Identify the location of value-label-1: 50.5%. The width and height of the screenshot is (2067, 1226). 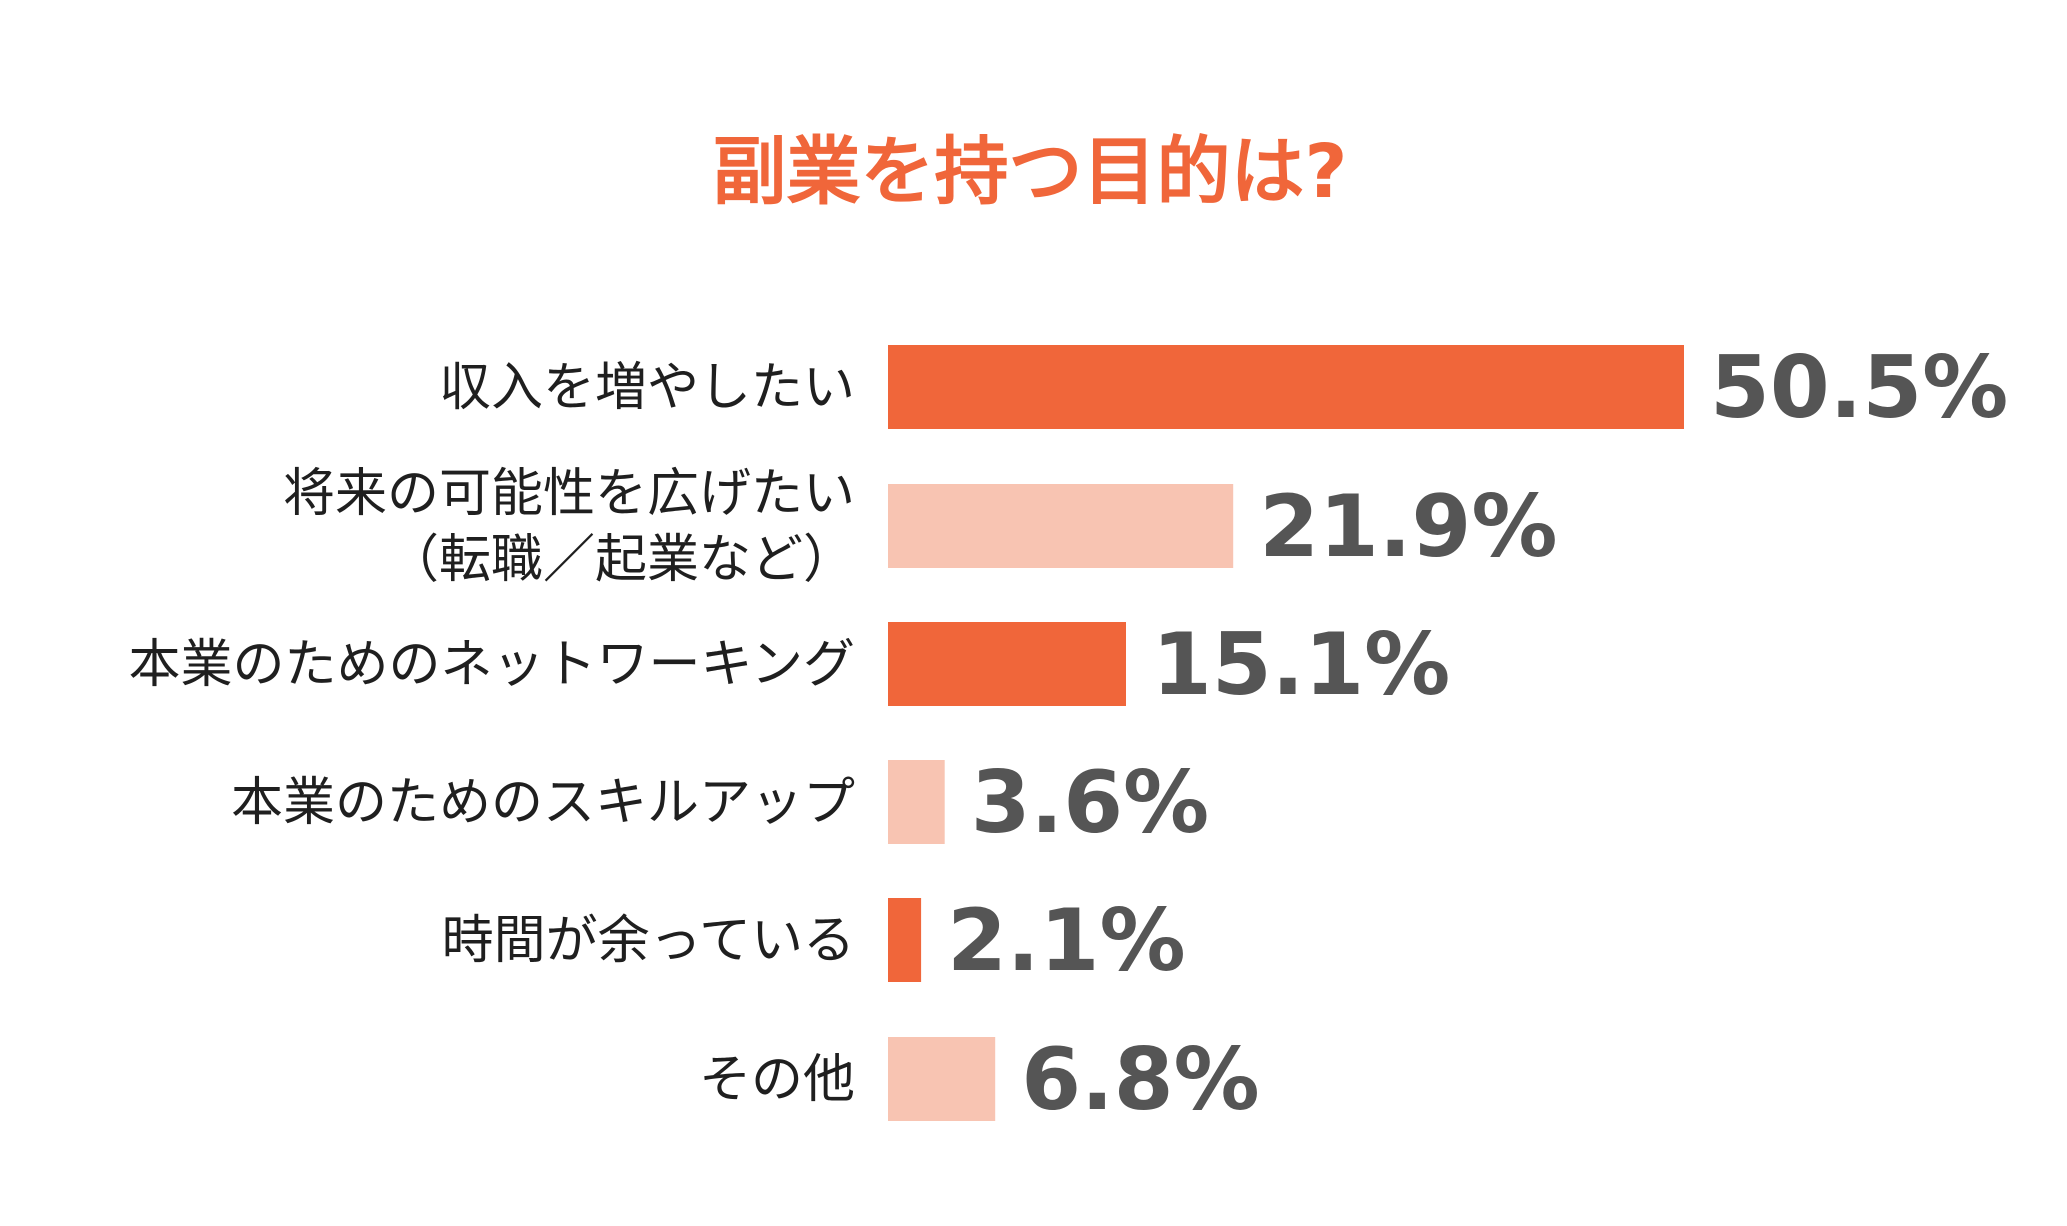
(1859, 388).